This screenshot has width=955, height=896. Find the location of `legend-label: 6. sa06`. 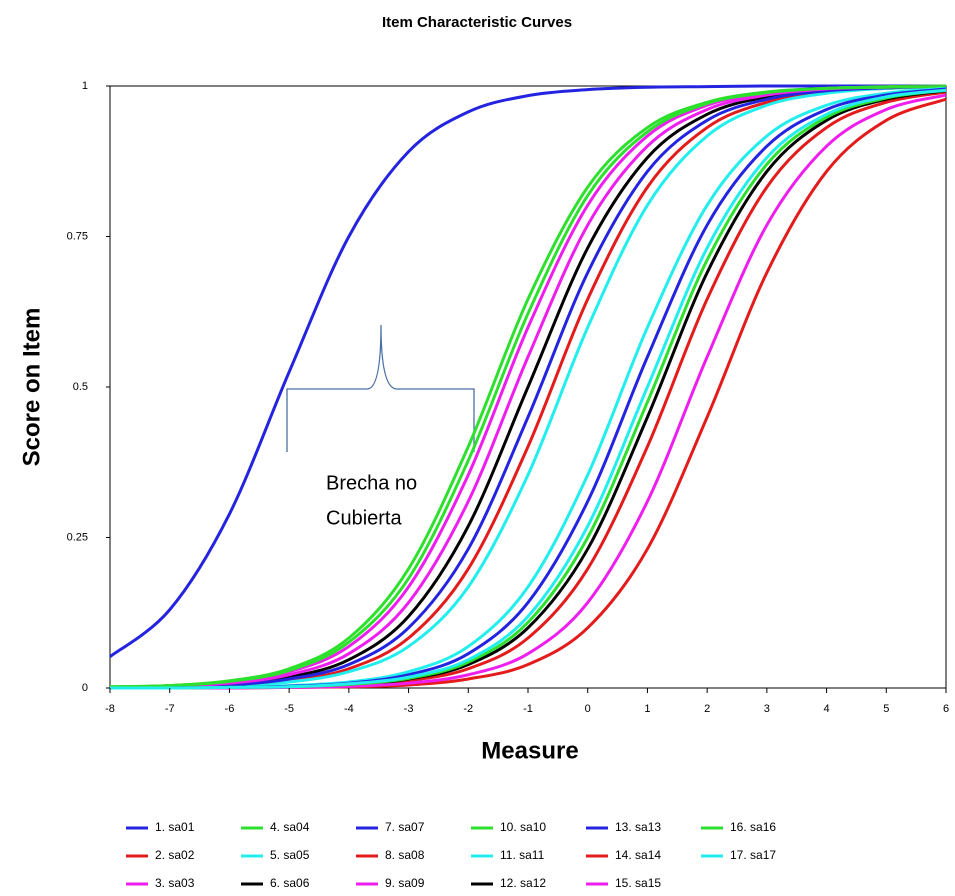

legend-label: 6. sa06 is located at coordinates (290, 883).